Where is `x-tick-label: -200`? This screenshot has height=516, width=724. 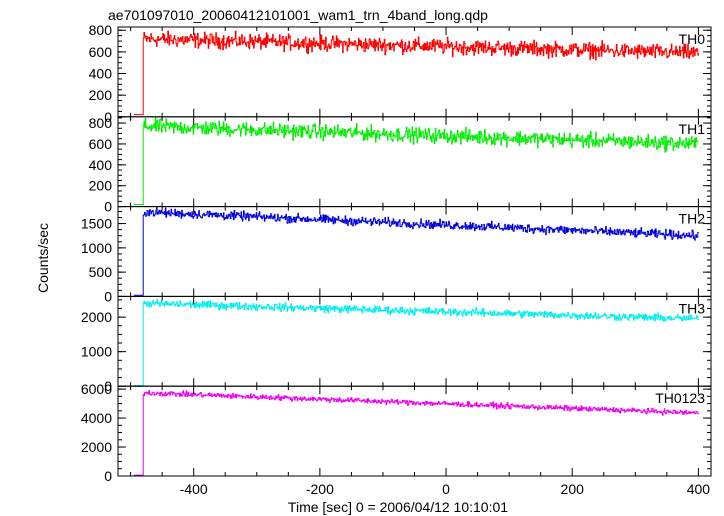 x-tick-label: -200 is located at coordinates (320, 489).